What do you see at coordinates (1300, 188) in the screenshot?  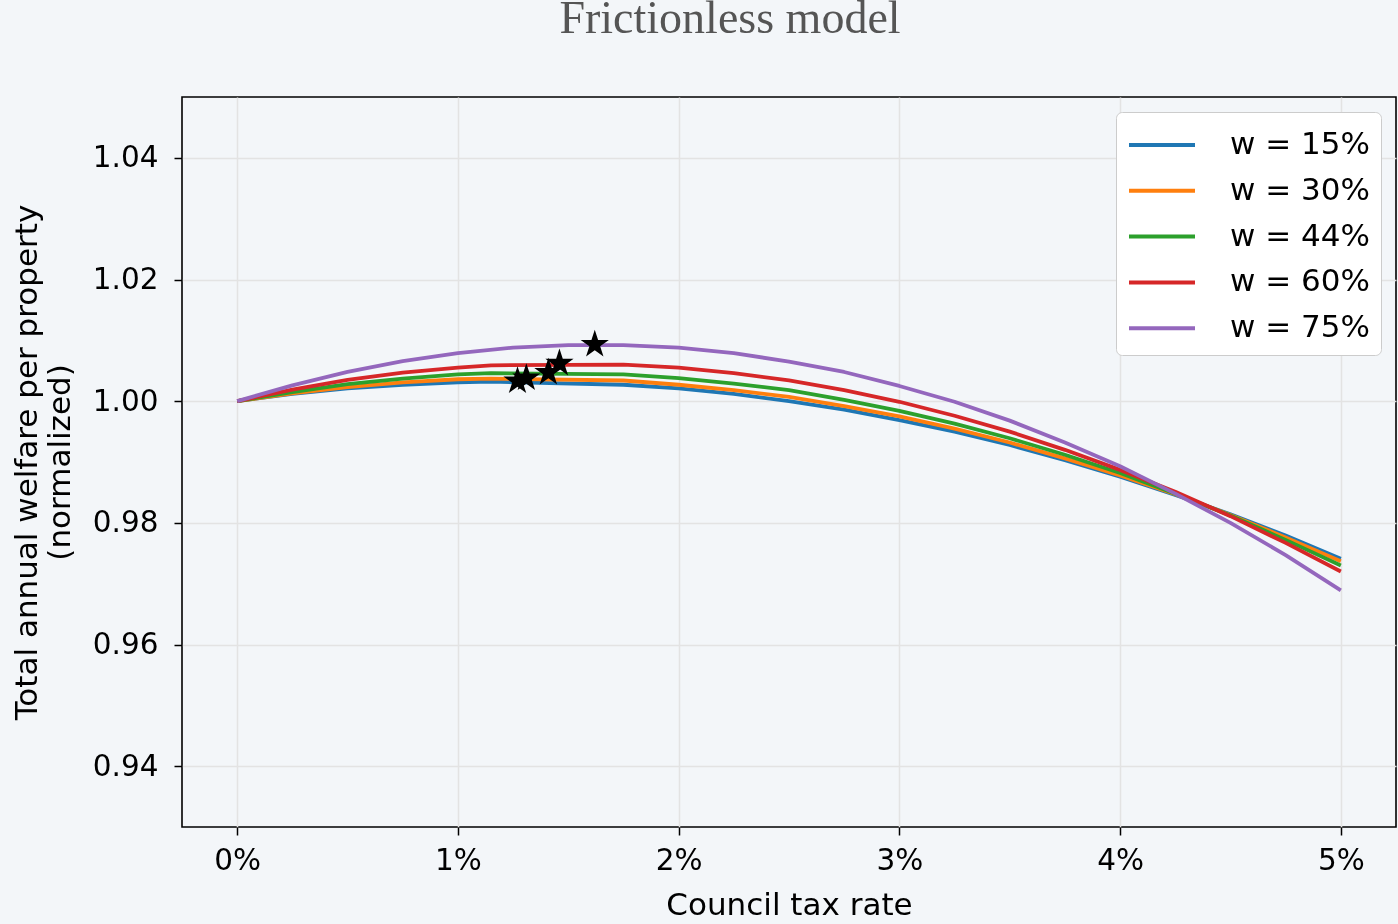 I see `legend-label: w = 30%` at bounding box center [1300, 188].